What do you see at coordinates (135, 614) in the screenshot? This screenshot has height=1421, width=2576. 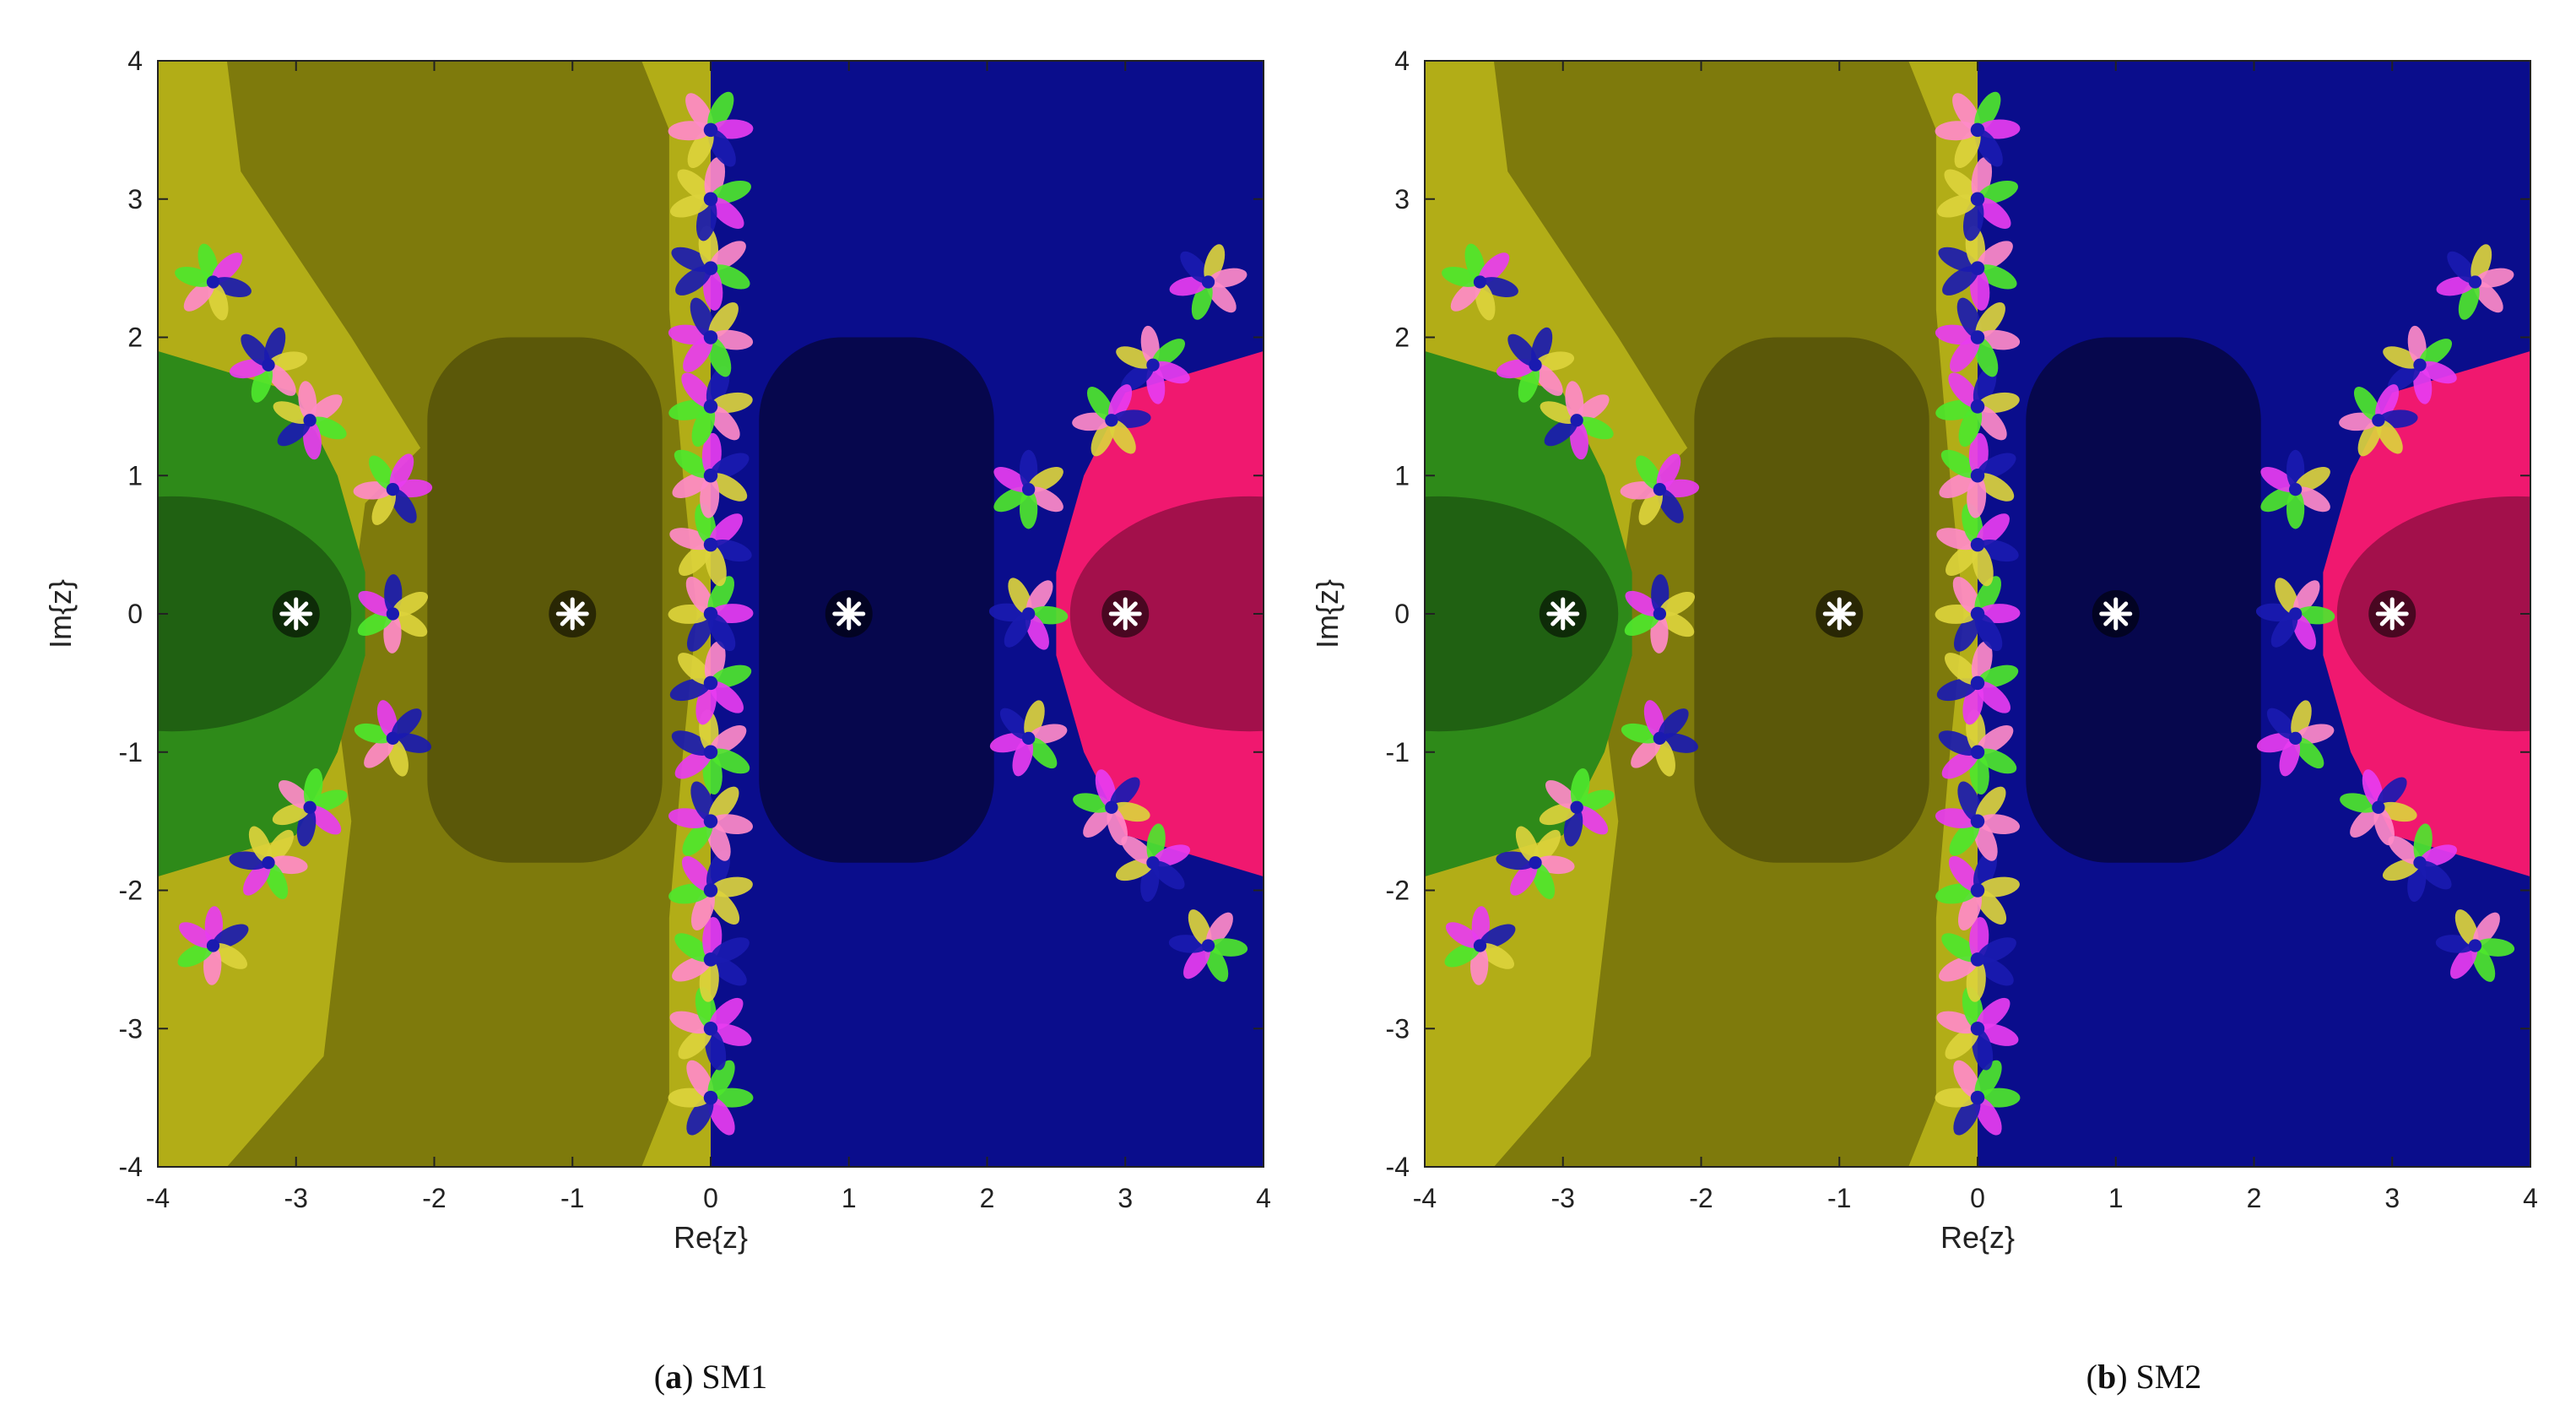 I see `panel-a-y-tick-label: 0` at bounding box center [135, 614].